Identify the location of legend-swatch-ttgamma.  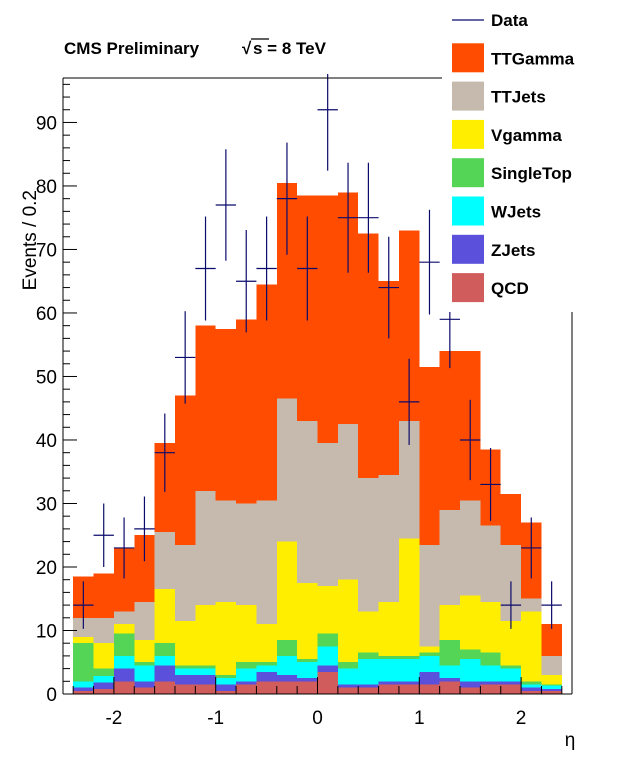
(468, 58).